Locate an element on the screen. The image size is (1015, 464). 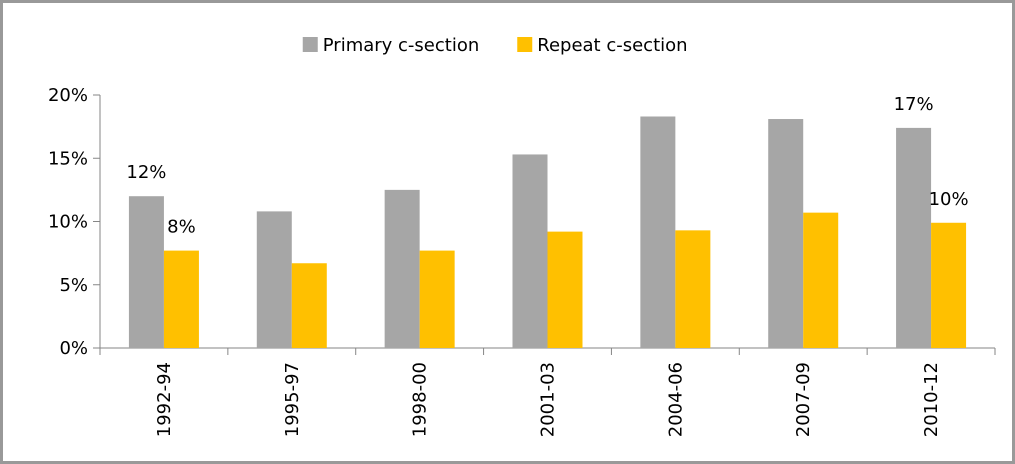
data-label: 12% is located at coordinates (146, 172).